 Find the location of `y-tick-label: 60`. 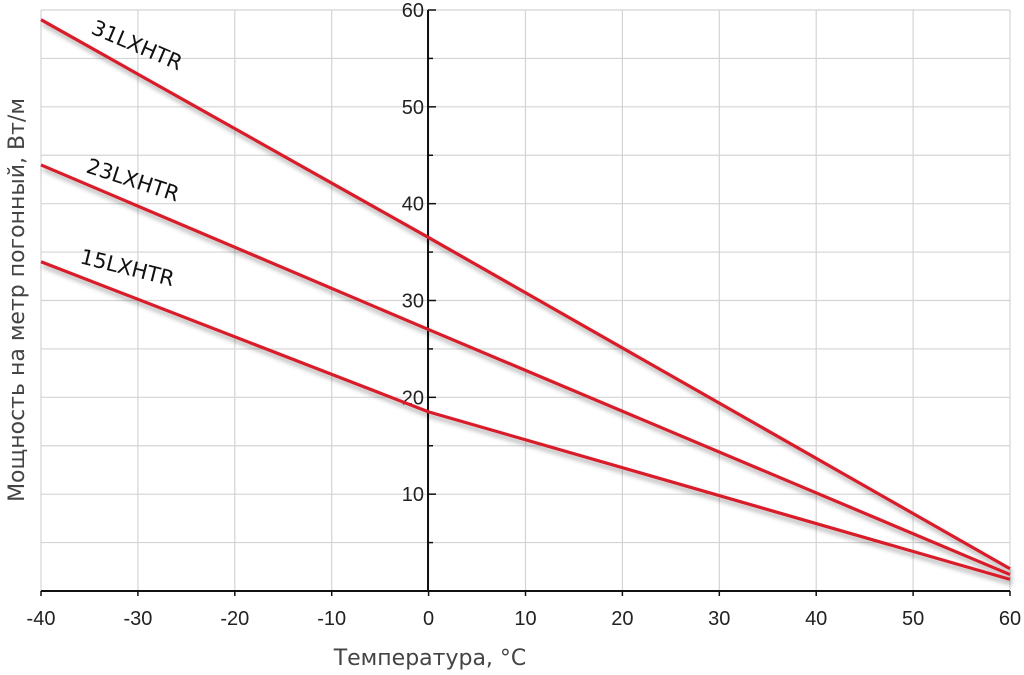

y-tick-label: 60 is located at coordinates (413, 11).